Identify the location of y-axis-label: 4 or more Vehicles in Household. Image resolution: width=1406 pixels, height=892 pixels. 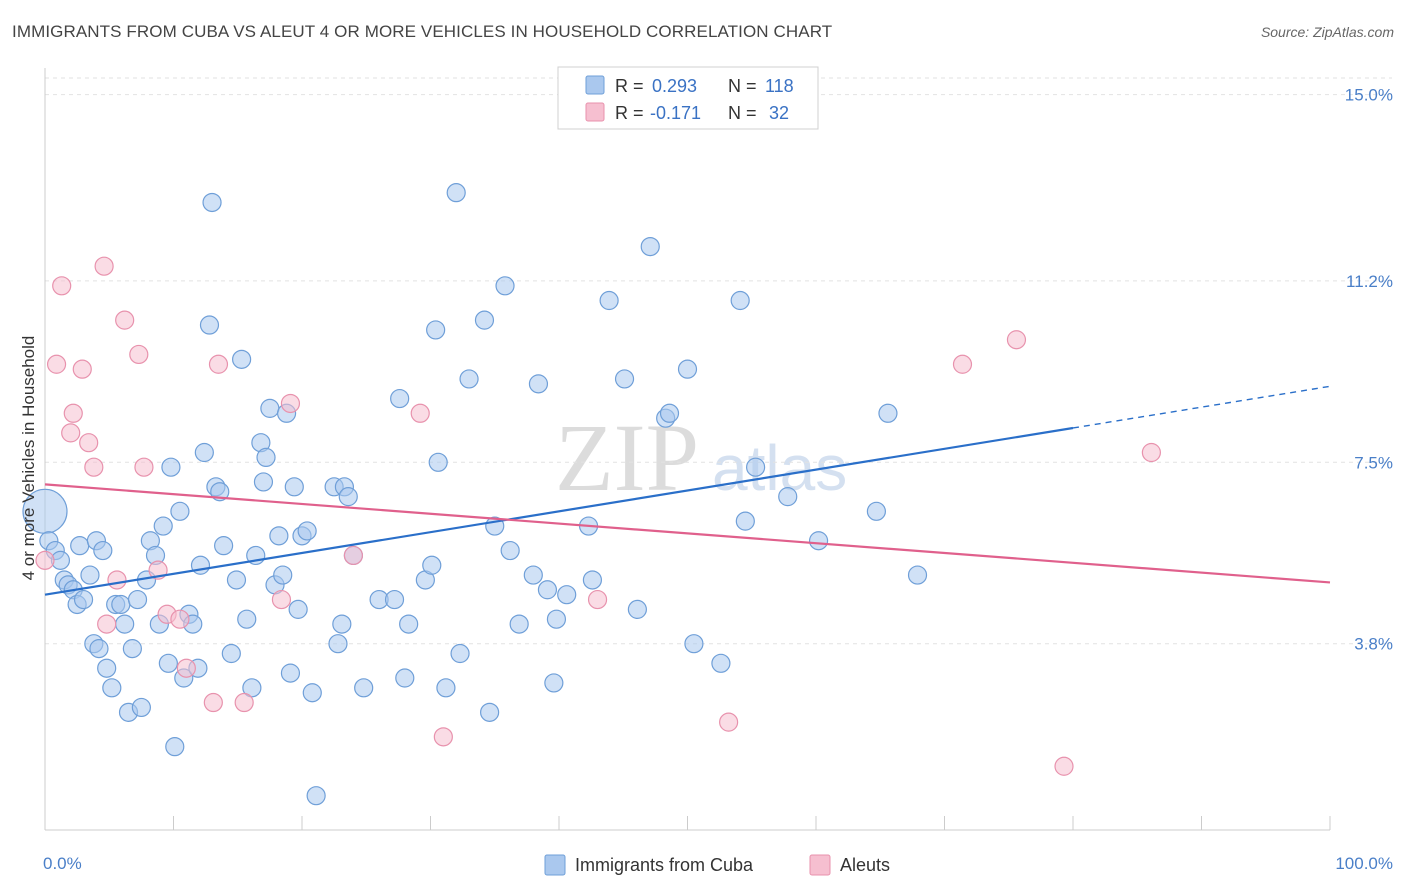
(28, 458).